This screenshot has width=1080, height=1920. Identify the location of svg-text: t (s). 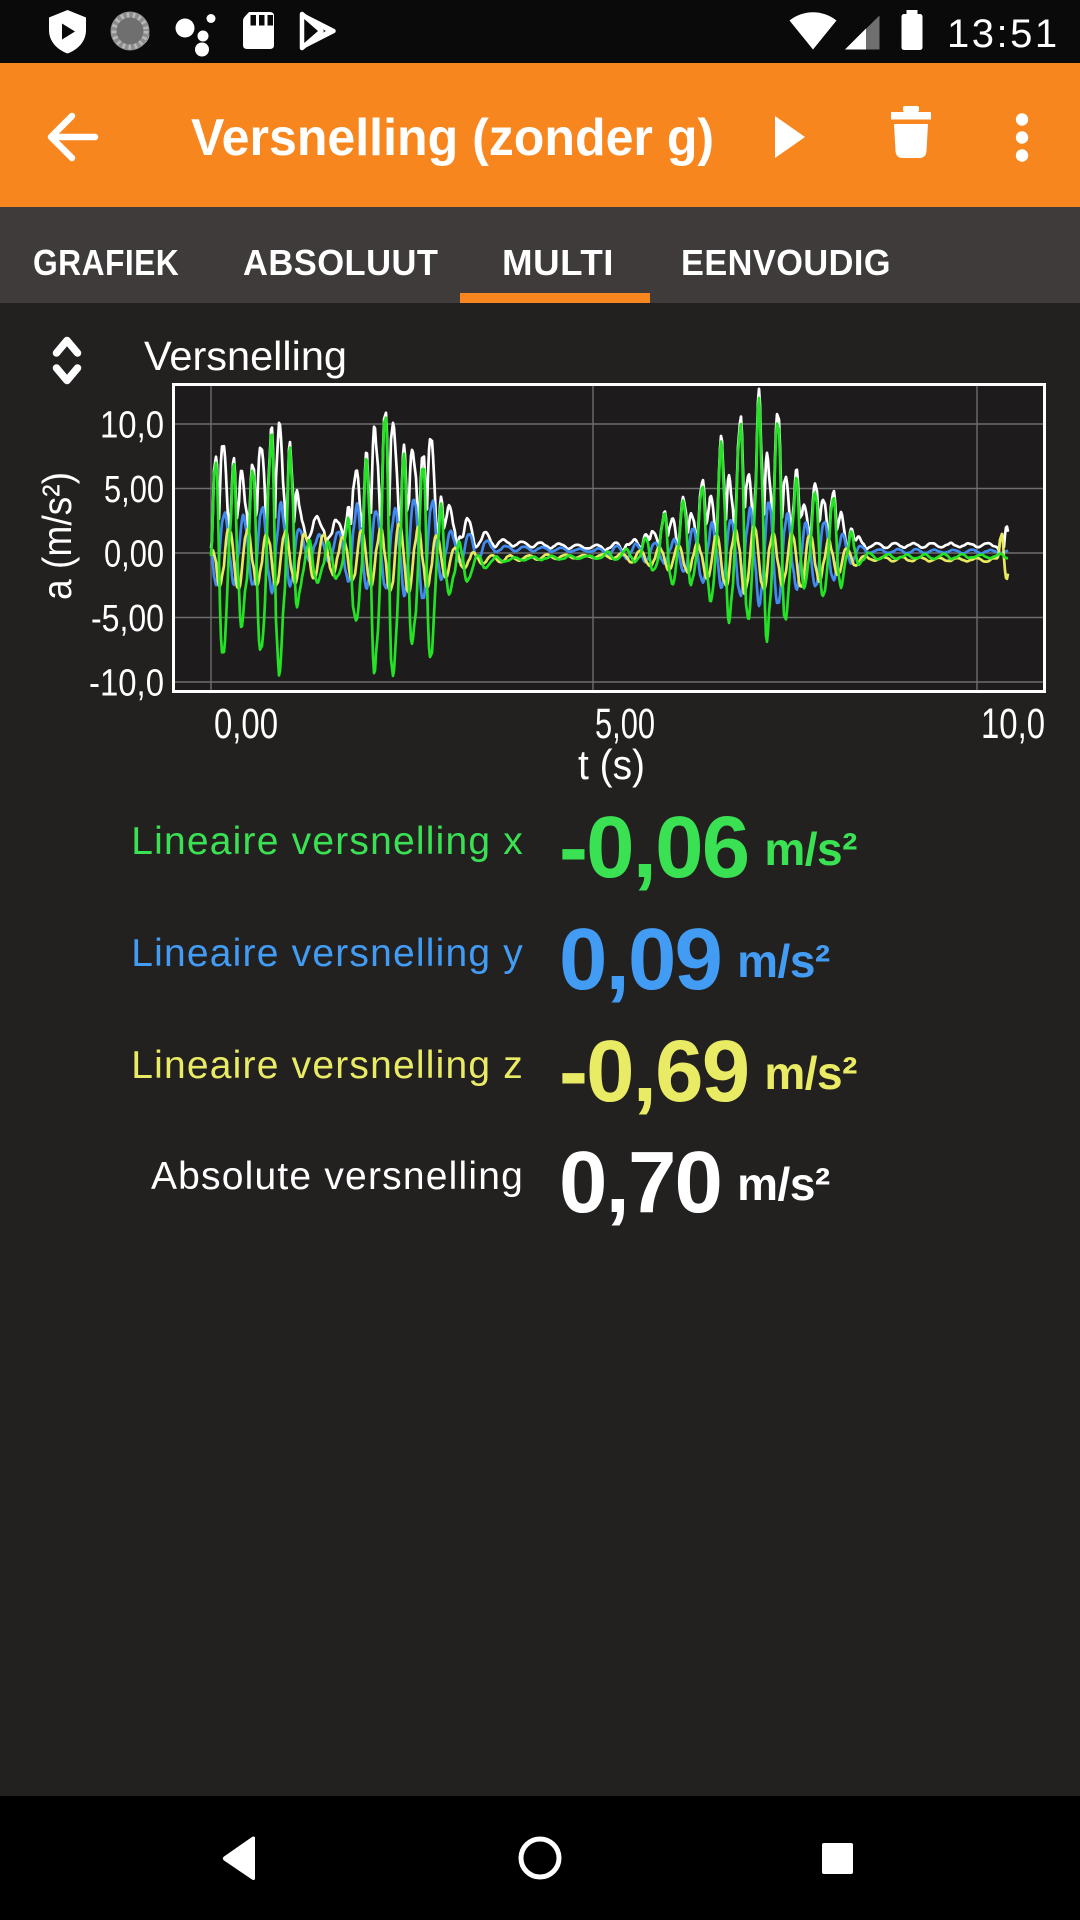
(611, 764).